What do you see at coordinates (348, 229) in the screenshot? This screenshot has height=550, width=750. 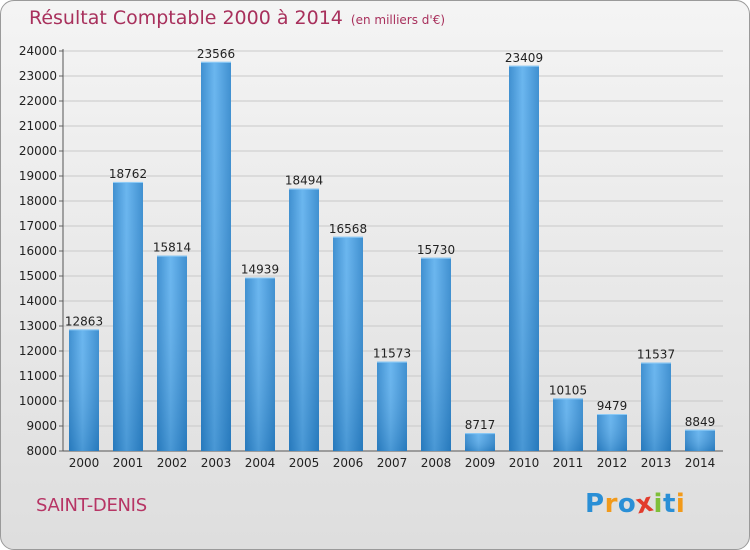 I see `bar-value-label: 16568` at bounding box center [348, 229].